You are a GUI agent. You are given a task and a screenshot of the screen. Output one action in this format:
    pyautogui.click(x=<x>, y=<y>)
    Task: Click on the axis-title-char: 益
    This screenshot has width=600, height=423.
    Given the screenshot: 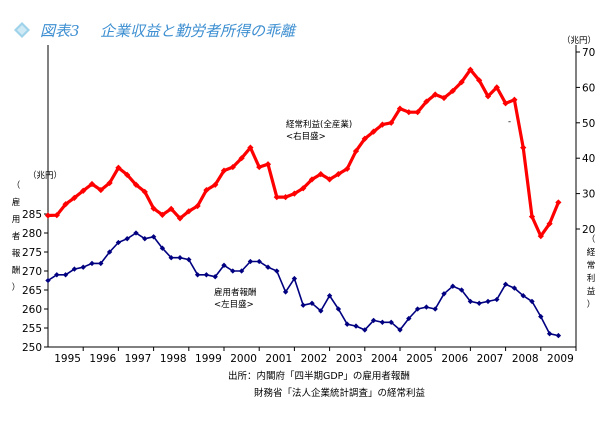 What is the action you would take?
    pyautogui.click(x=591, y=291)
    